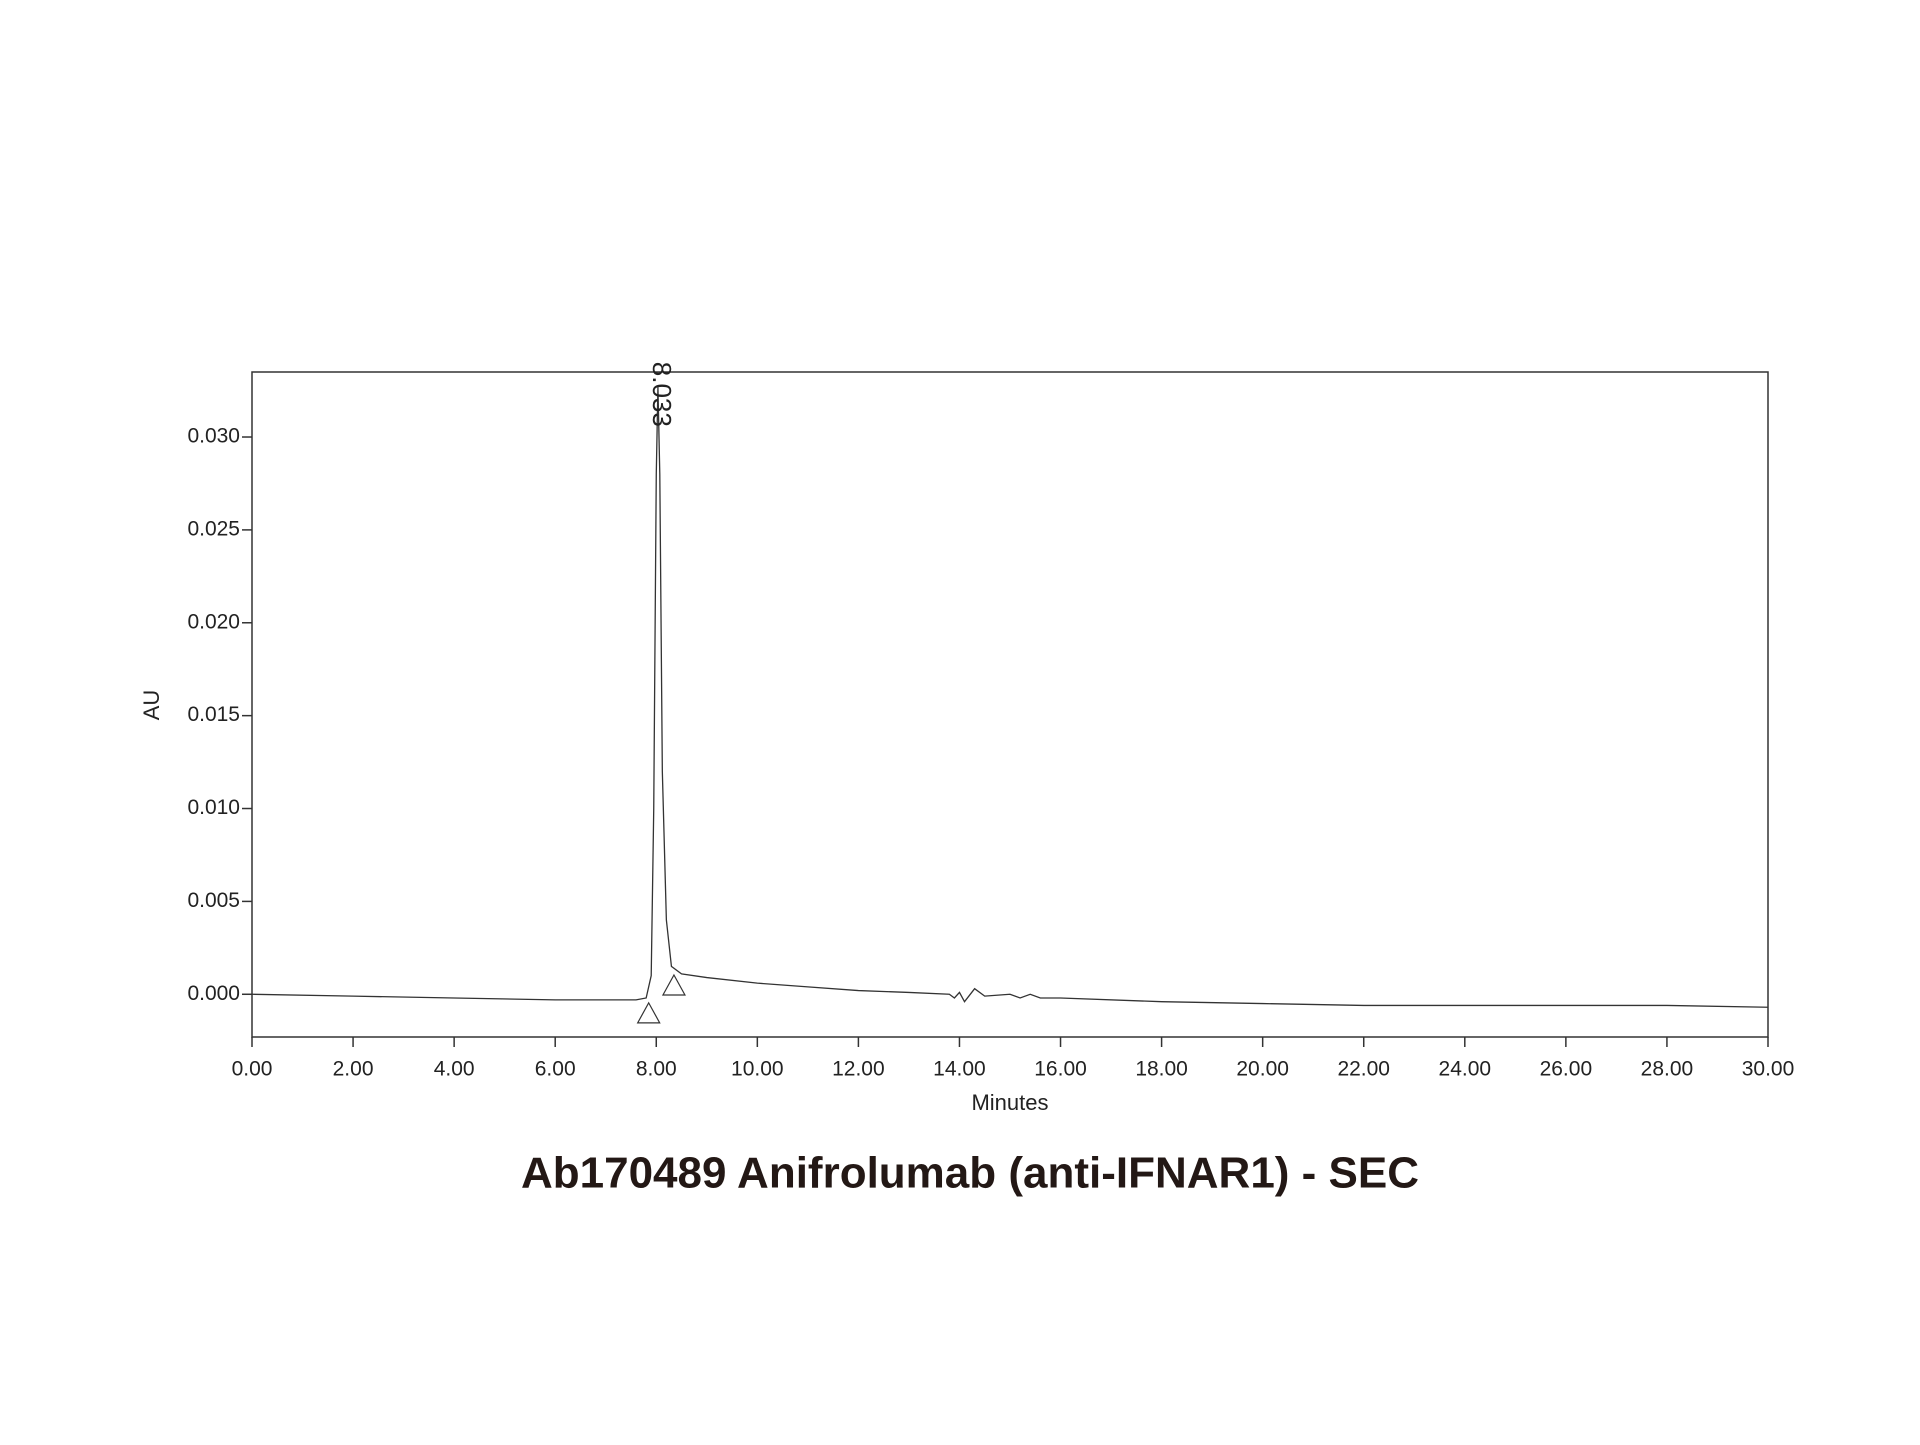  I want to click on x-tick-label: 24.00, so click(1465, 1069).